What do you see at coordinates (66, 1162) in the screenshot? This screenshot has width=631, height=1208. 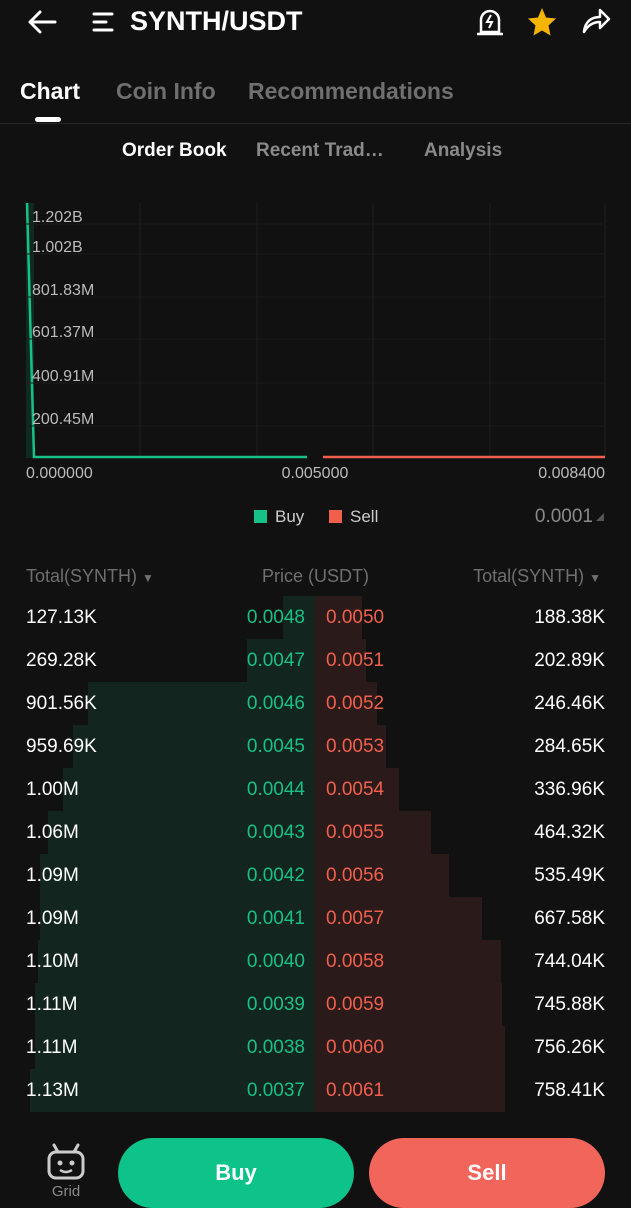 I see `grid-icon` at bounding box center [66, 1162].